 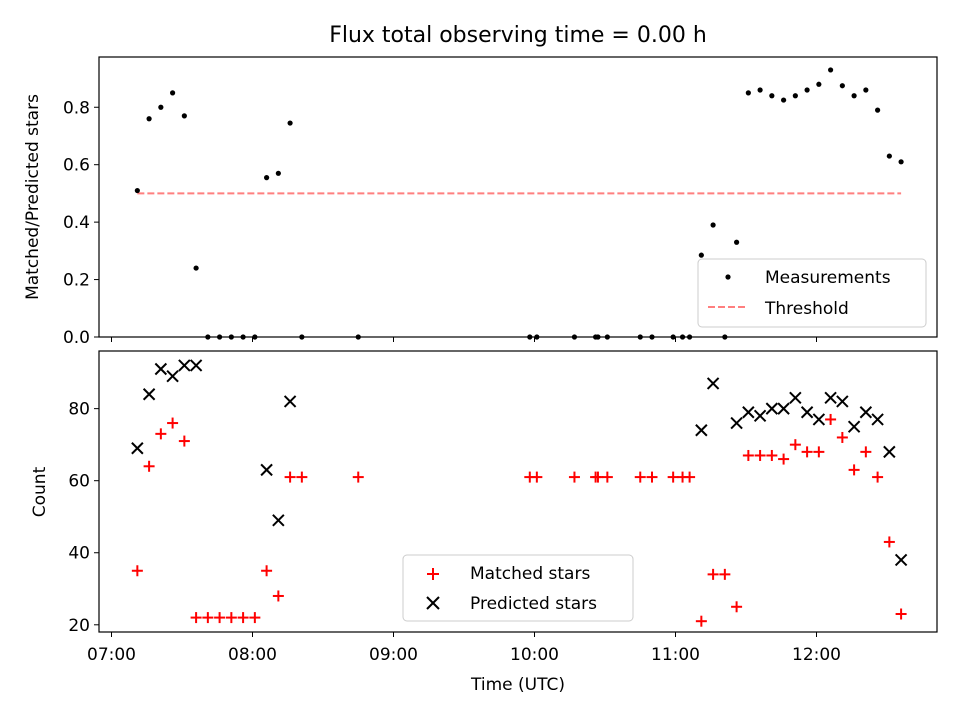 What do you see at coordinates (76, 223) in the screenshot?
I see `top-y-tick-label: 0.4` at bounding box center [76, 223].